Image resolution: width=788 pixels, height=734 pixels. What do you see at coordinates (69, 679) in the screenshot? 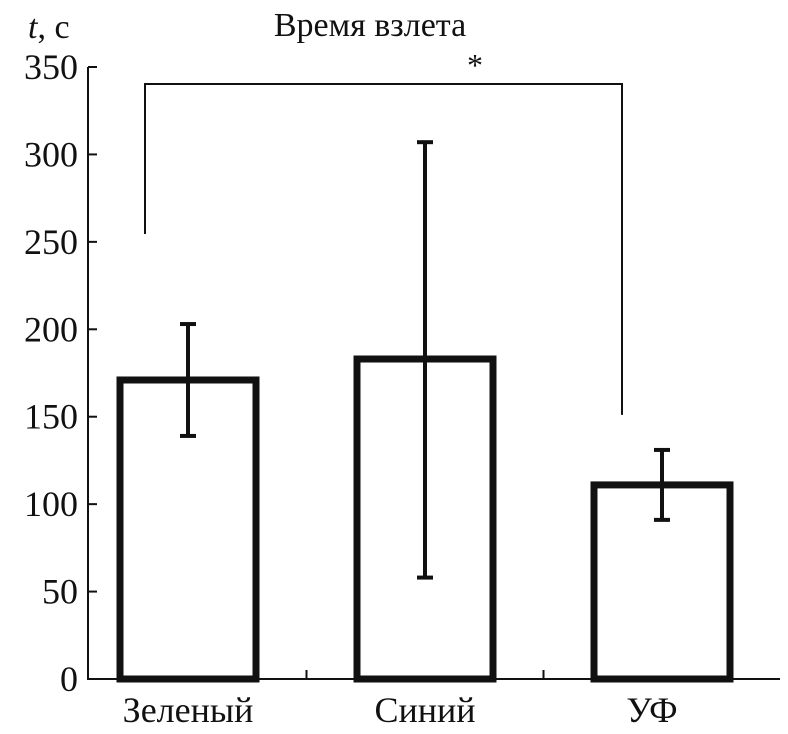
I see `y-tick-label: 0` at bounding box center [69, 679].